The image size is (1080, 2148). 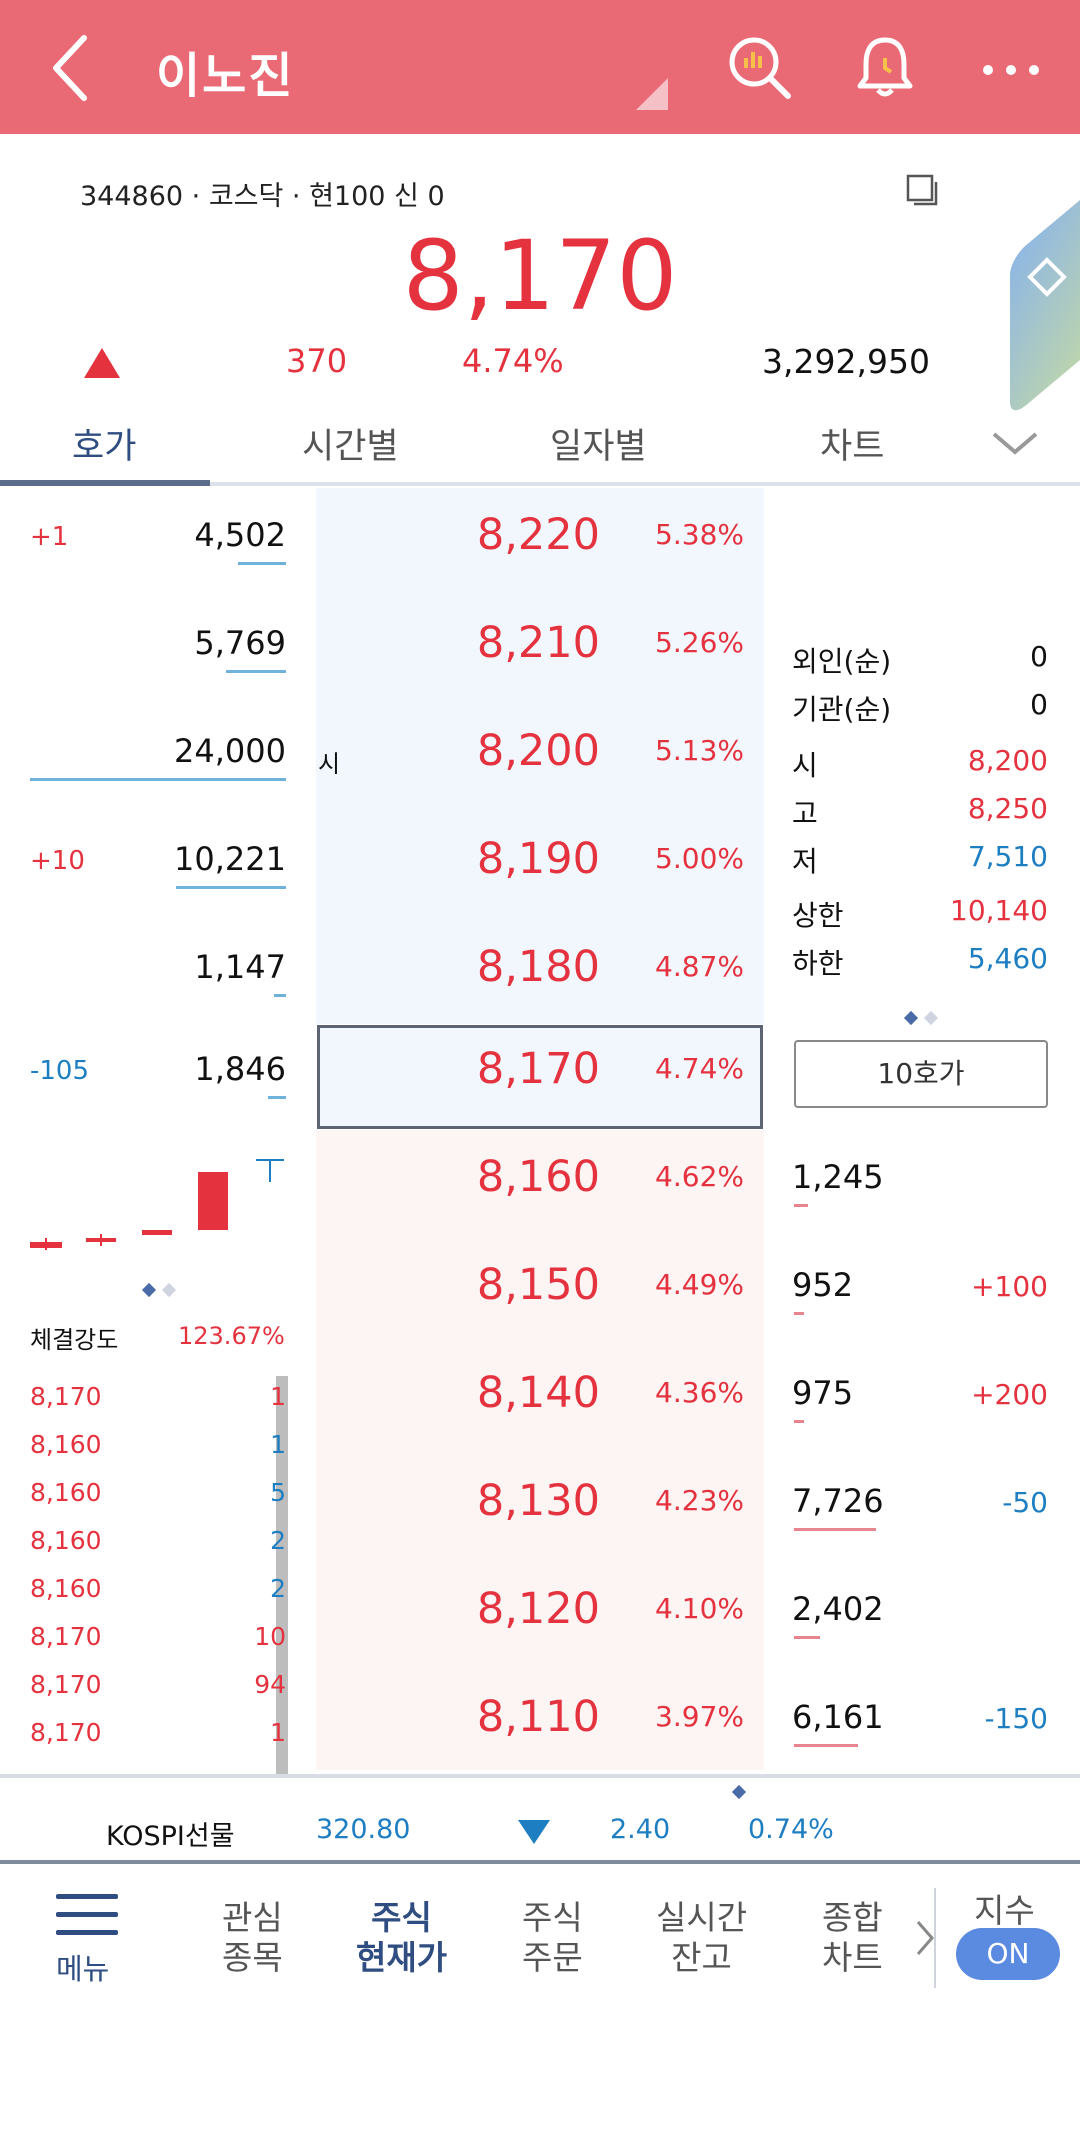 I want to click on nav-label: 차트, so click(x=852, y=1957).